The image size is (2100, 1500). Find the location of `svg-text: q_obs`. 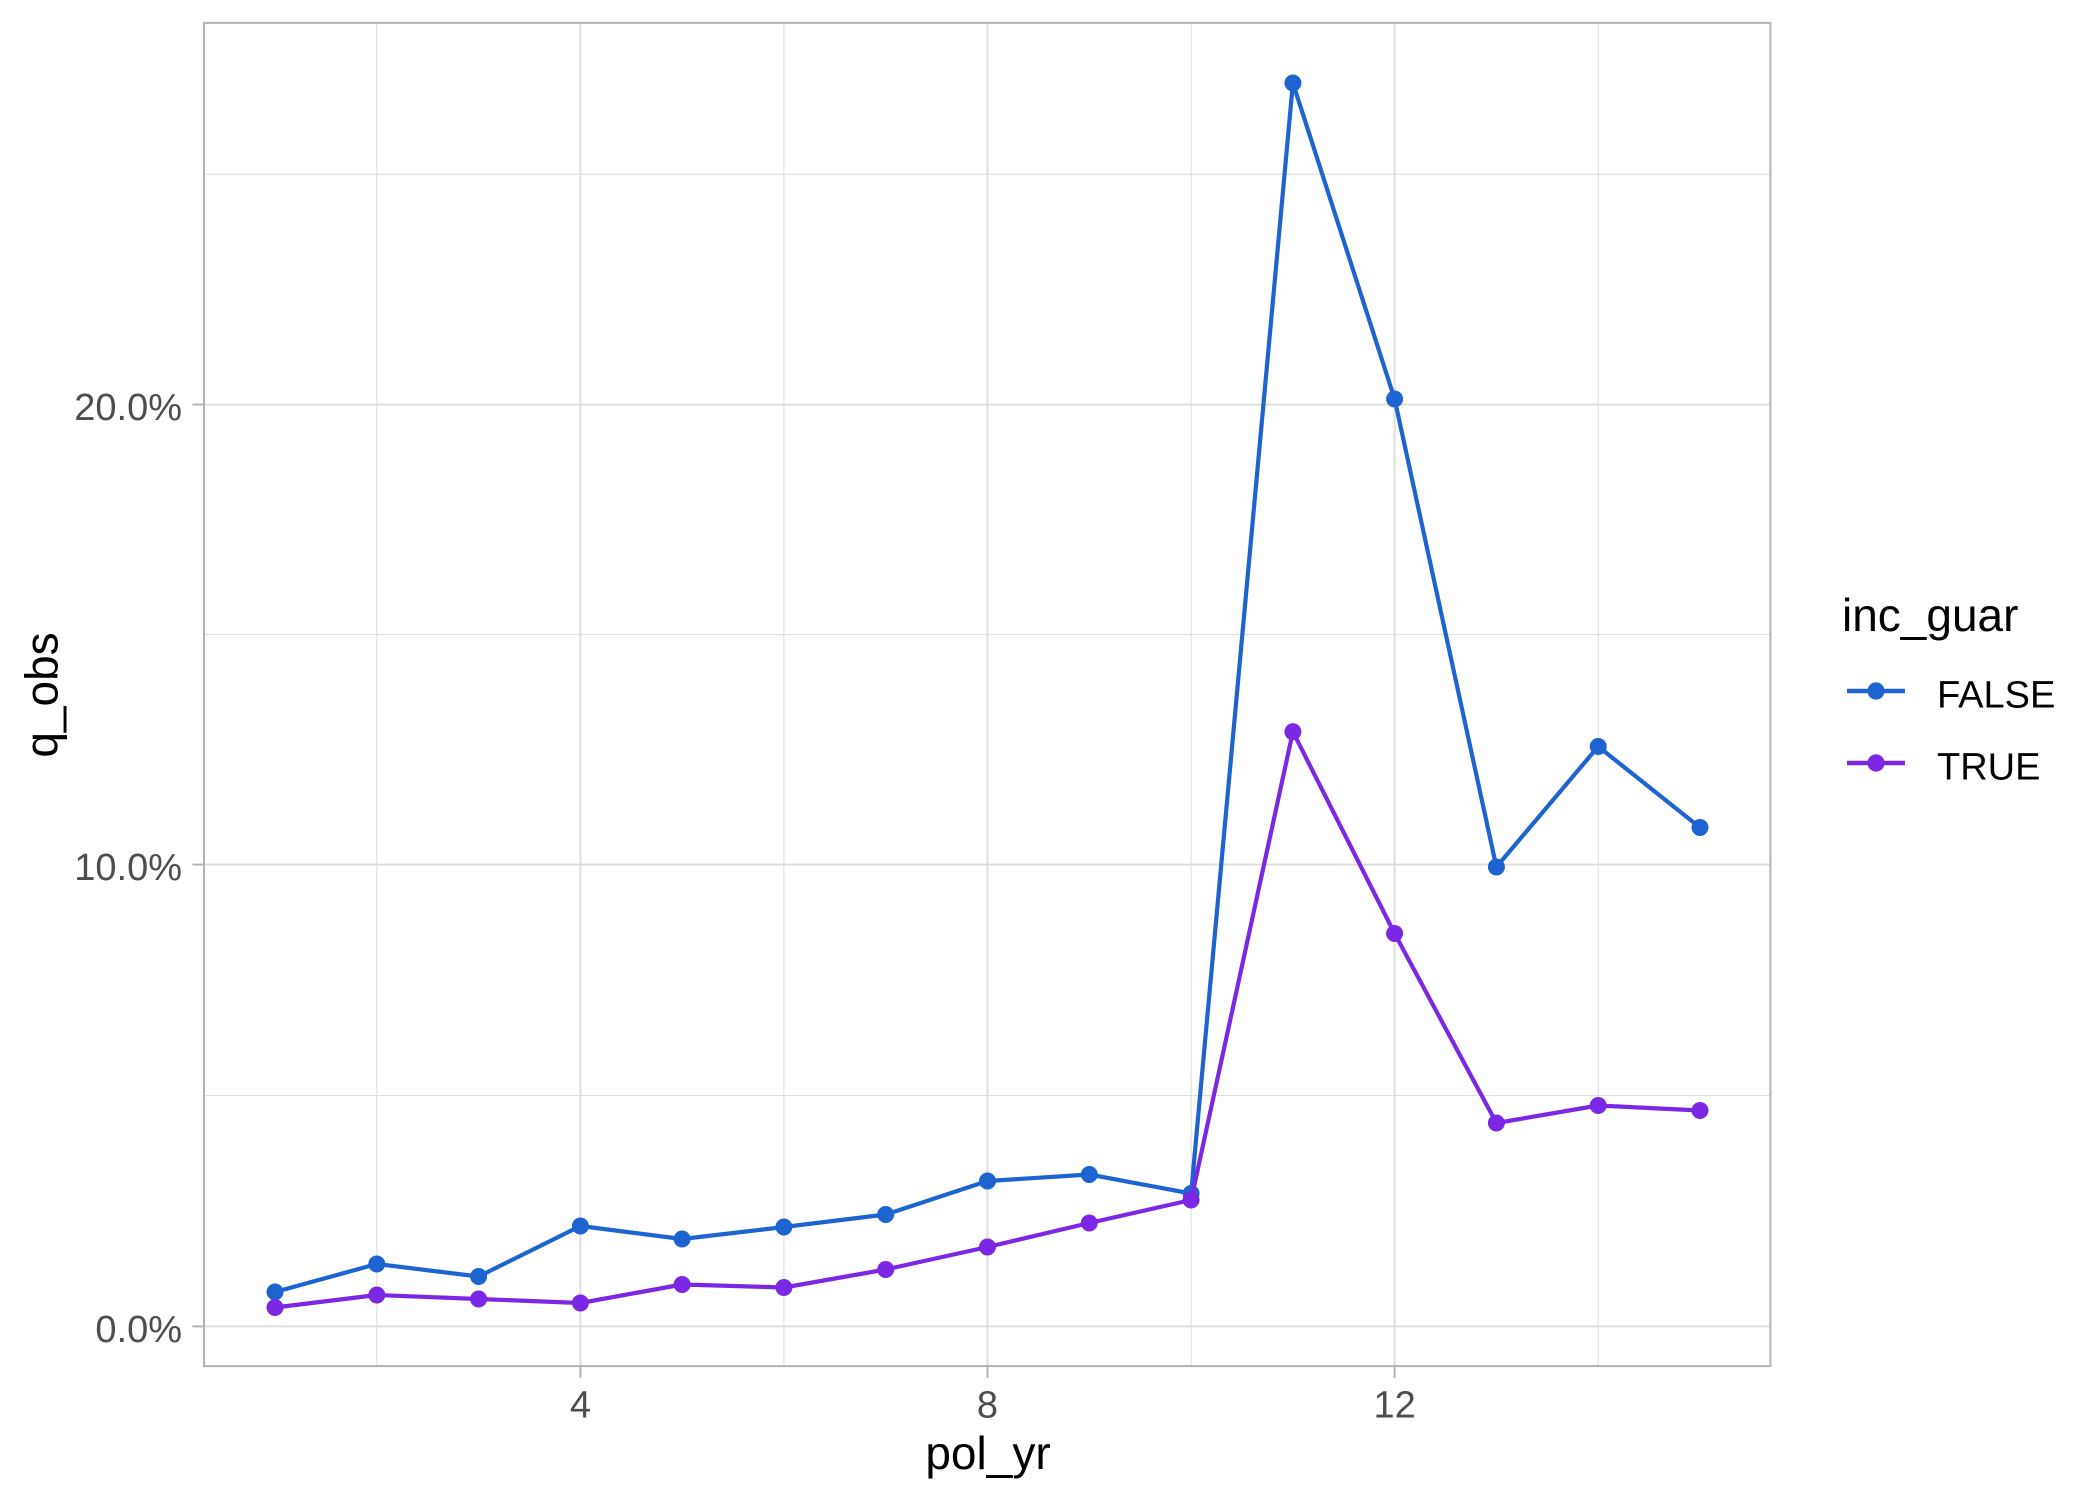

svg-text: q_obs is located at coordinates (42, 694).